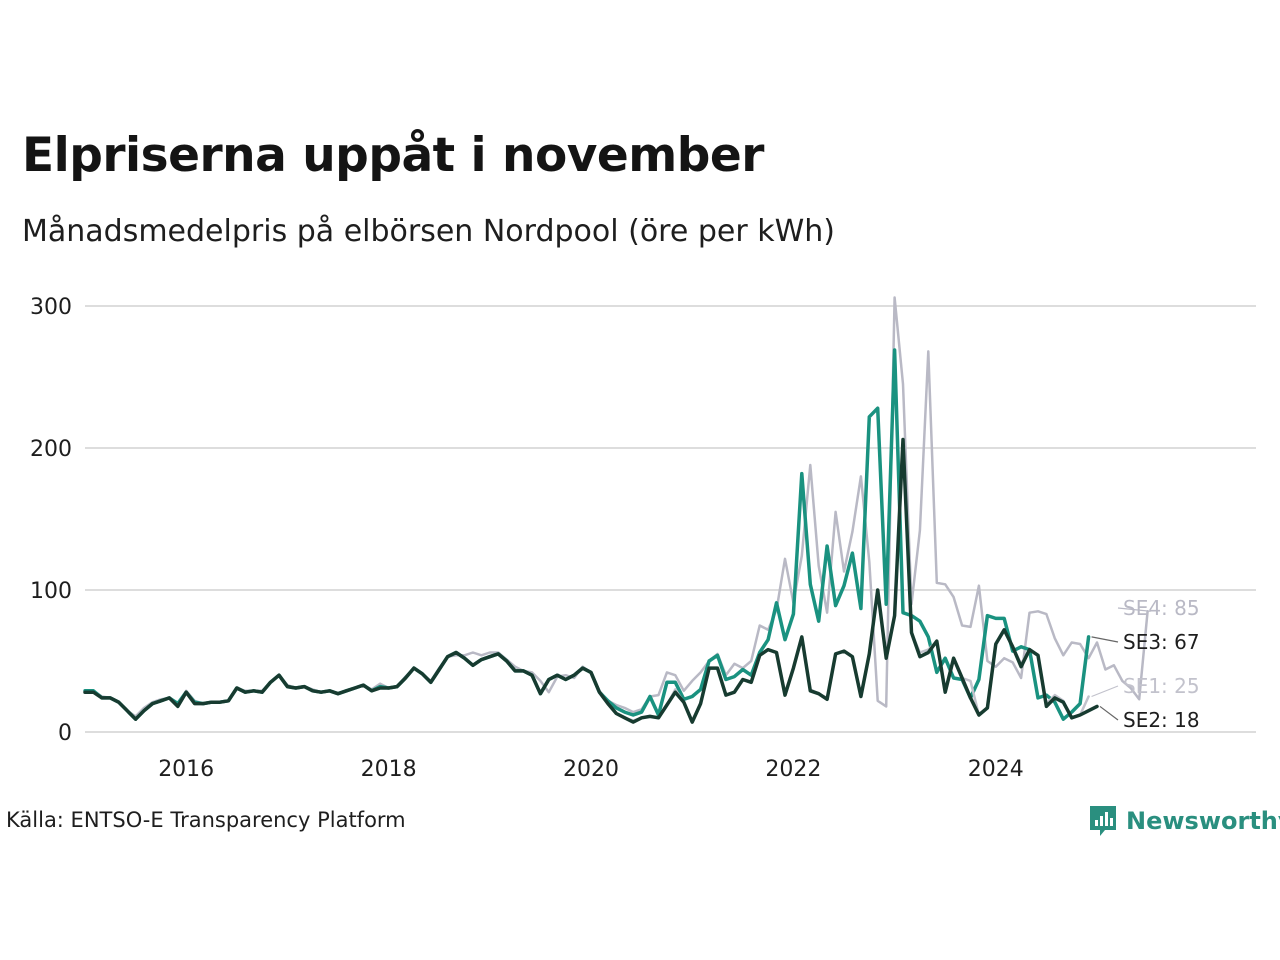 The image size is (1280, 960). What do you see at coordinates (51, 449) in the screenshot?
I see `y-tick-label: 200` at bounding box center [51, 449].